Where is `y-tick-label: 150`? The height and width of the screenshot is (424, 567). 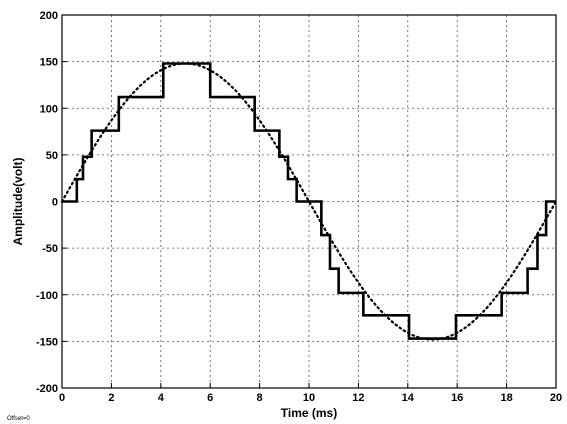
y-tick-label: 150 is located at coordinates (49, 63).